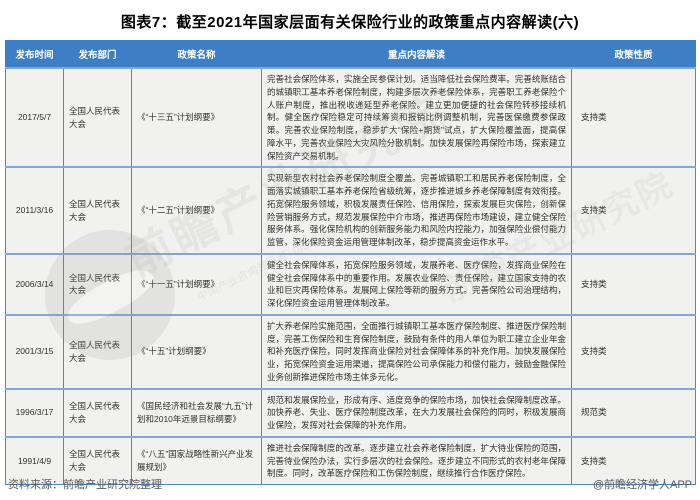 The height and width of the screenshot is (500, 700). Describe the element at coordinates (34, 117) in the screenshot. I see `cell-publish-date: 2017/5/7` at that location.